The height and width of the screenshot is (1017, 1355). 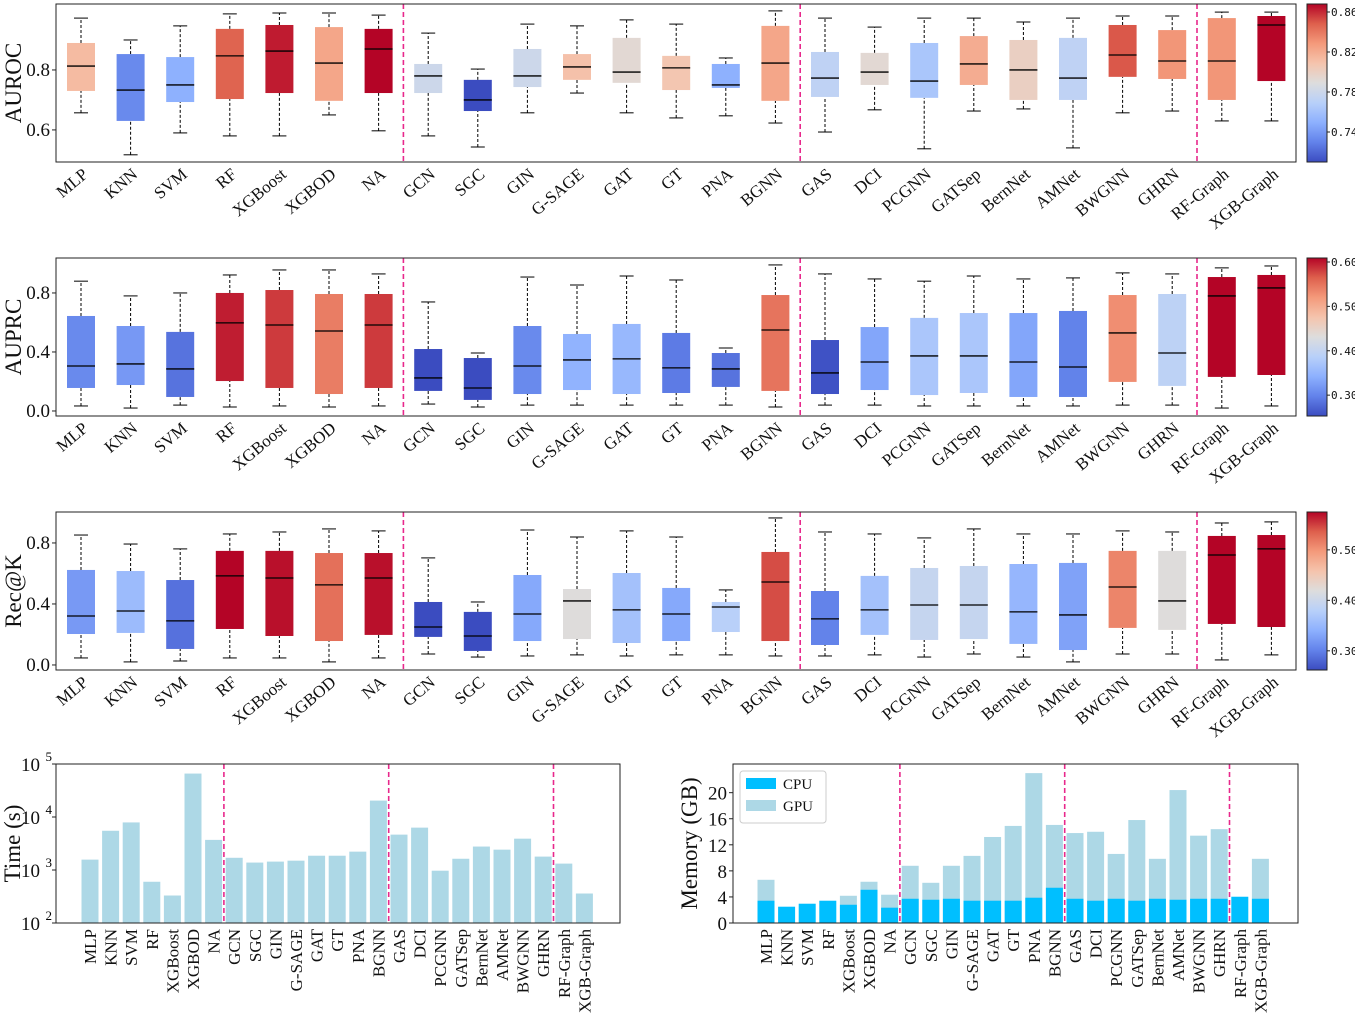 I want to click on legend-swatch-gpu, so click(x=761, y=805).